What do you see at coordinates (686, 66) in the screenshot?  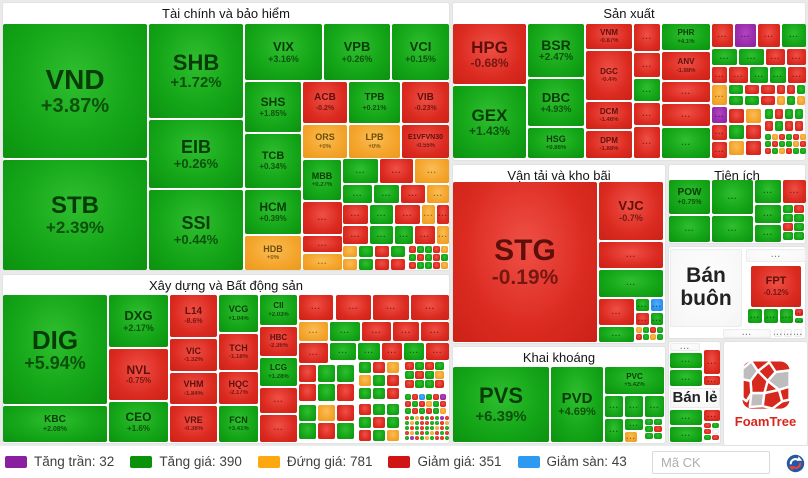 I see `stock-tile-anv: ANV -1.98%` at bounding box center [686, 66].